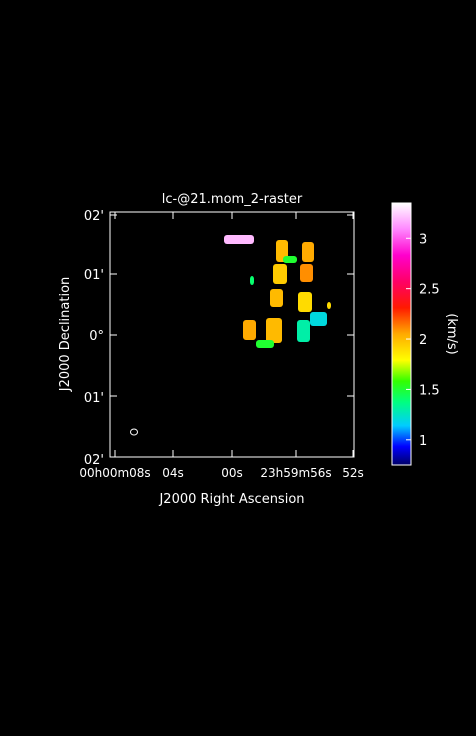 The width and height of the screenshot is (476, 736). I want to click on x-tick-label: 23h59m56s, so click(295, 473).